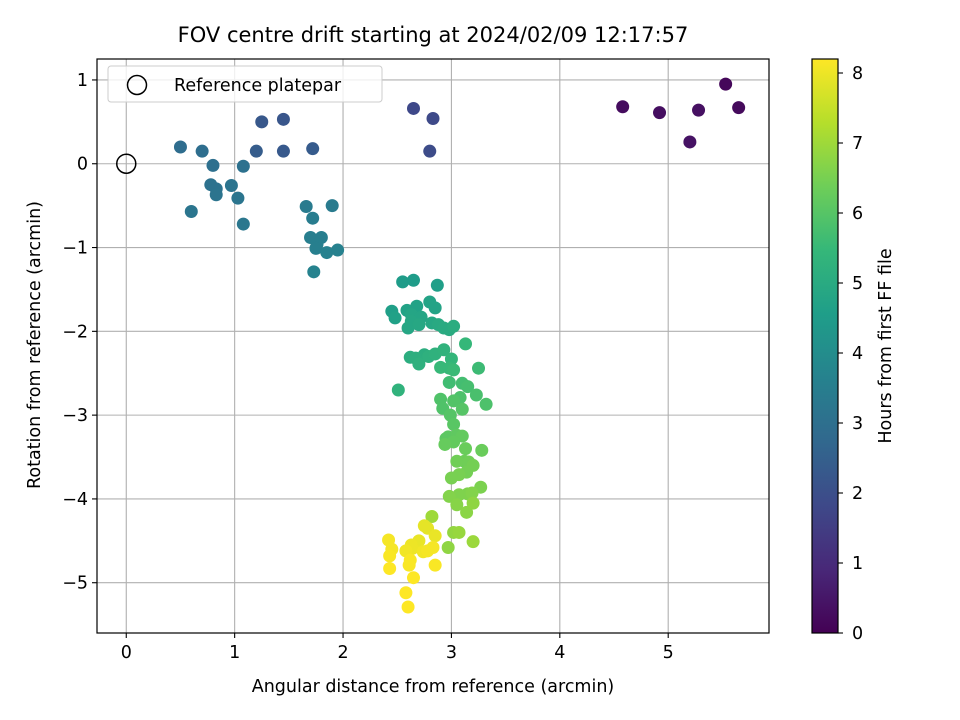 This screenshot has width=960, height=720. I want to click on y-tick-label: 1, so click(82, 81).